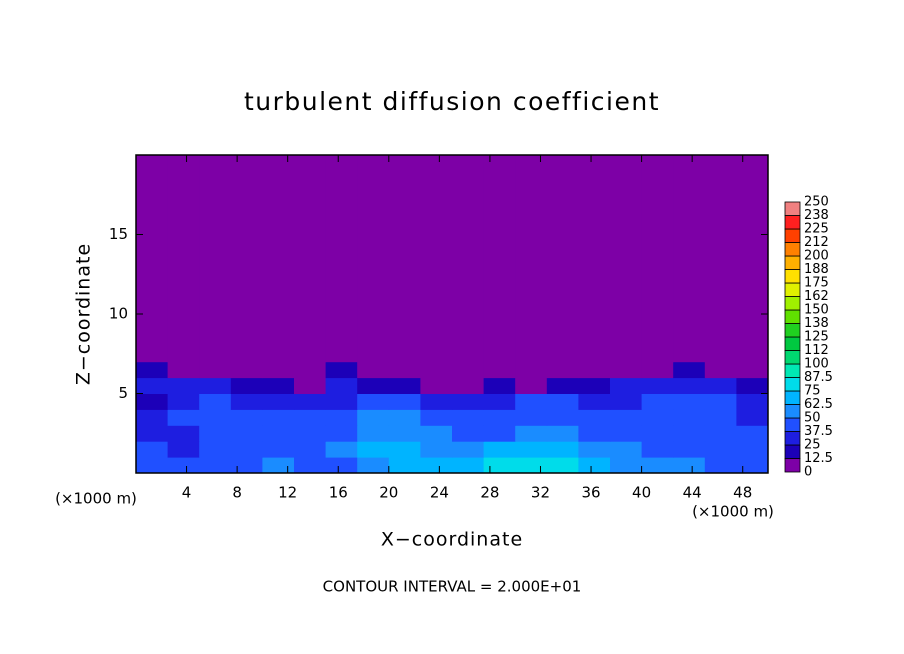 The width and height of the screenshot is (904, 654). I want to click on y-axis-label: Z−coordinate, so click(84, 314).